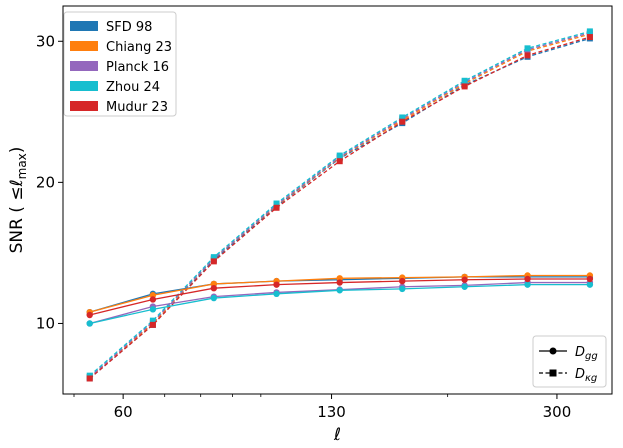 The image size is (623, 448). Describe the element at coordinates (340, 297) in the screenshot. I see `series-mudur-23-dgg` at that location.